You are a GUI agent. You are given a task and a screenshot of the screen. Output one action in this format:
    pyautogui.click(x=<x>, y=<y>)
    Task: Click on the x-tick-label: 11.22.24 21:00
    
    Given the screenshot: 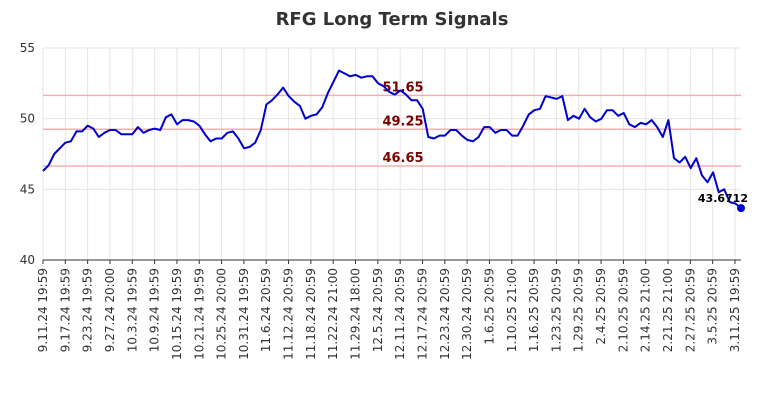 What is the action you would take?
    pyautogui.click(x=333, y=314)
    